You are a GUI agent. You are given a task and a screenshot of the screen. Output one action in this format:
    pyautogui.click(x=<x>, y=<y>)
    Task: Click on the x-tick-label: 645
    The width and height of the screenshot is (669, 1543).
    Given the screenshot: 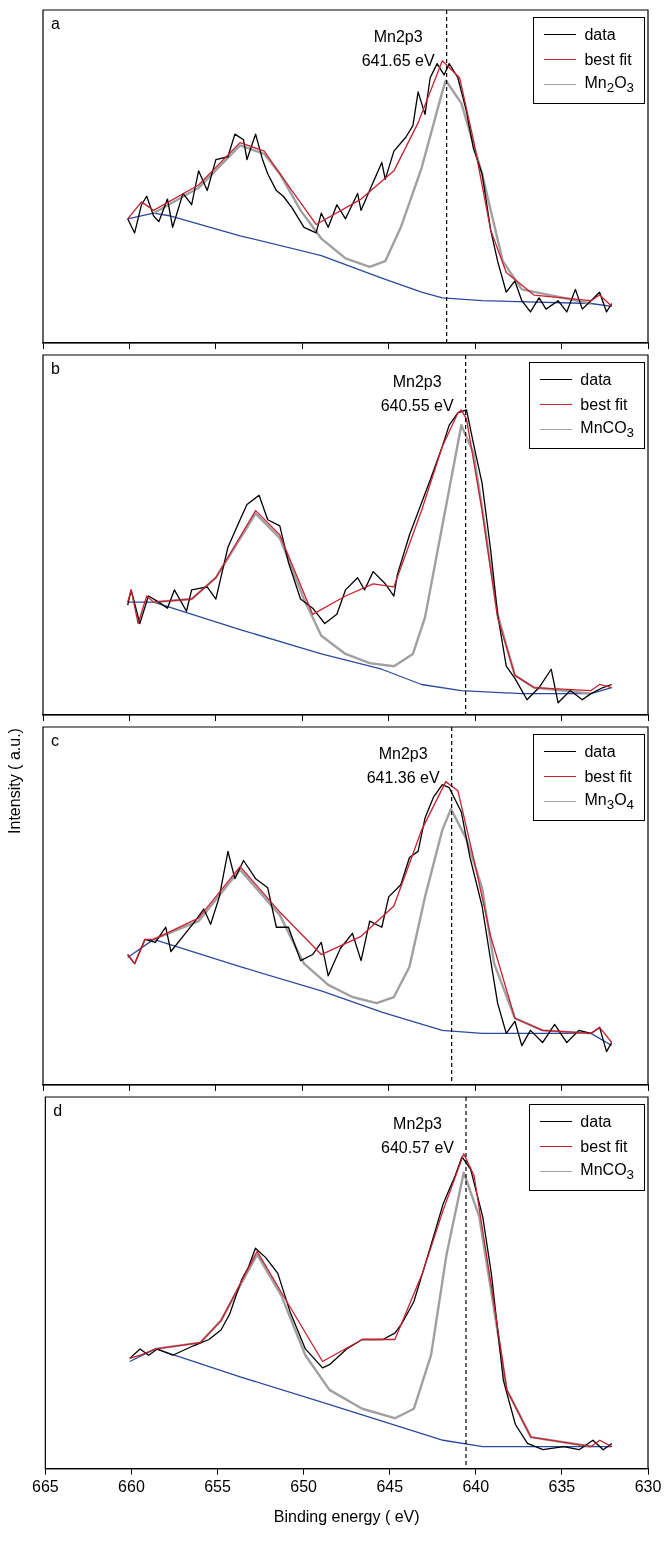 What is the action you would take?
    pyautogui.click(x=390, y=1486)
    